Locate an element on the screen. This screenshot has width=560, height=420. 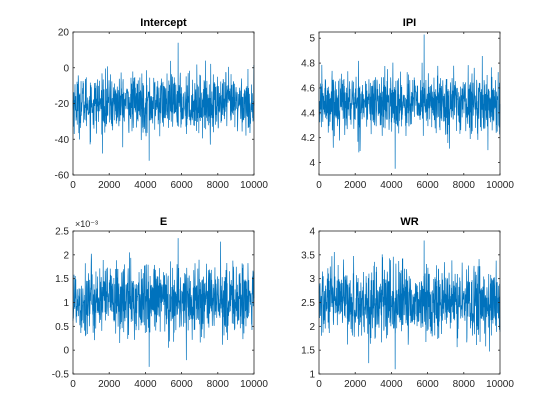
y-exponent-label: ×10⁻³ is located at coordinates (86, 224).